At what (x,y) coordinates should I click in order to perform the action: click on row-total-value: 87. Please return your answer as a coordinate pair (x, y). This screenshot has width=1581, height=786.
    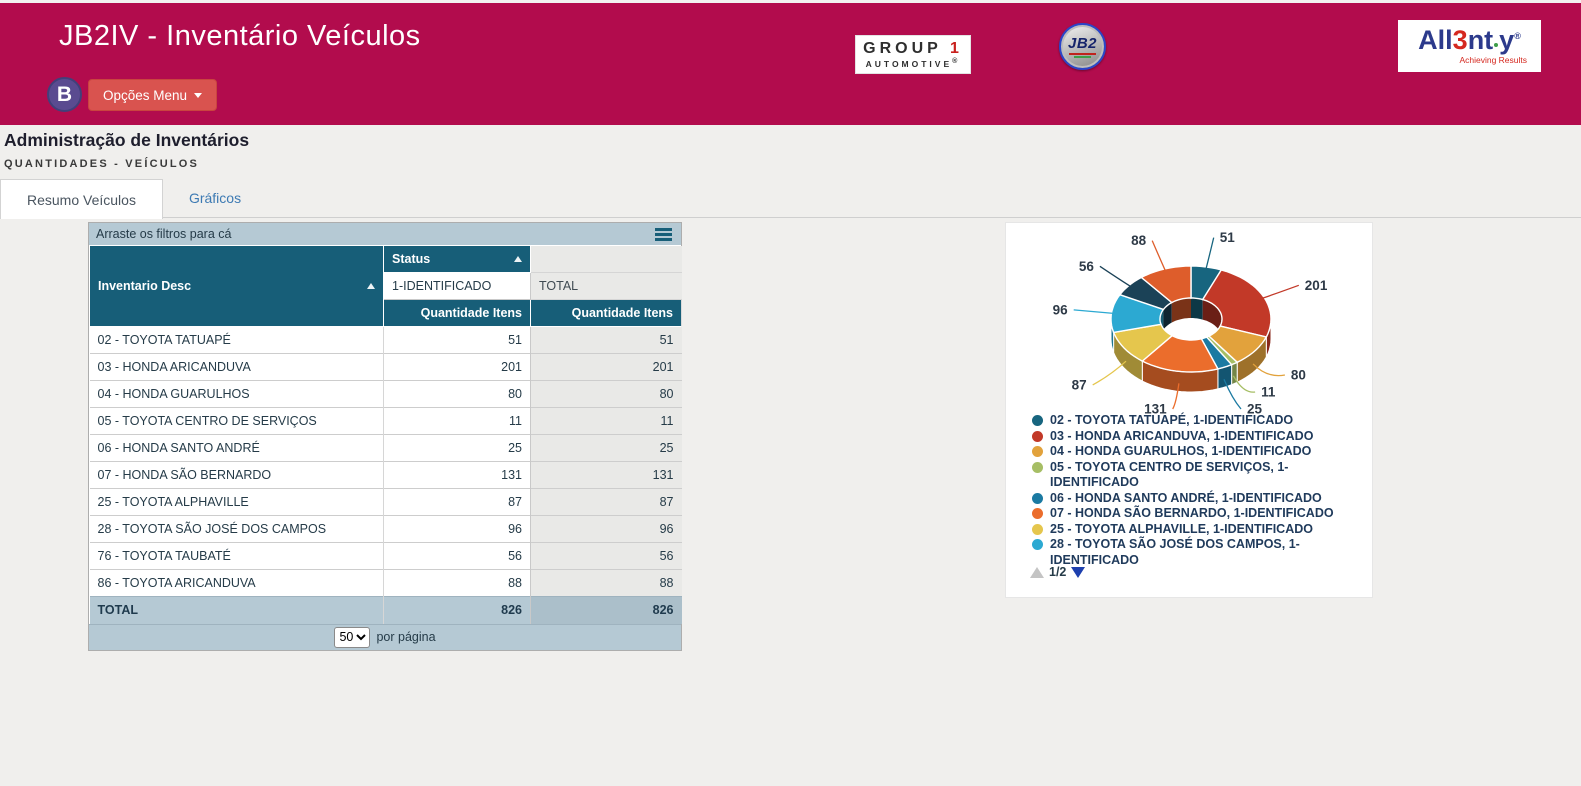
    Looking at the image, I should click on (606, 502).